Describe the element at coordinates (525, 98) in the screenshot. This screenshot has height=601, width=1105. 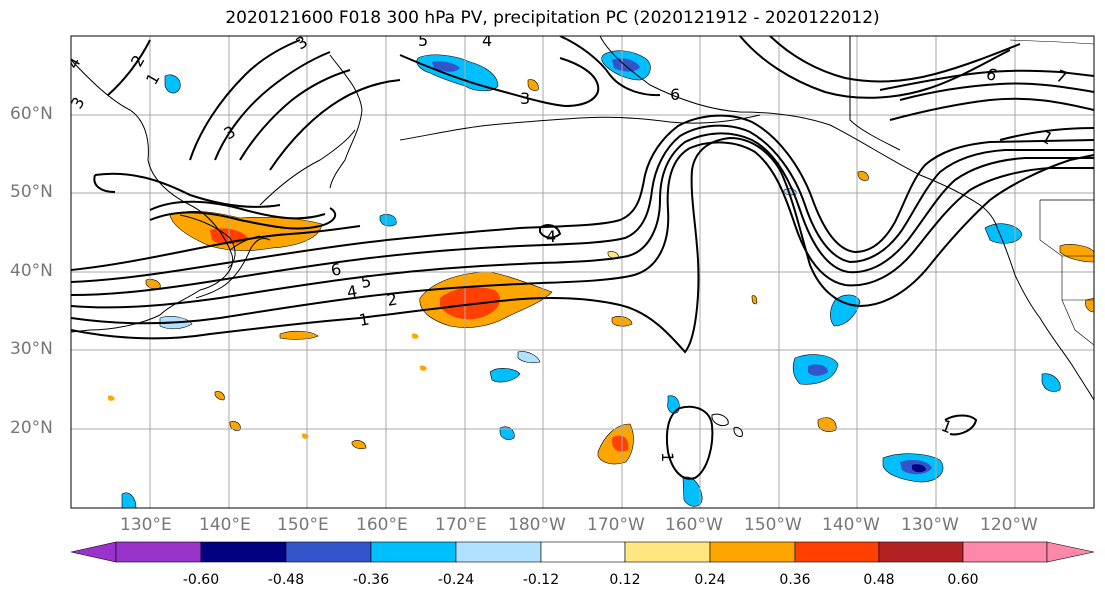
I see `contour-label: 3` at that location.